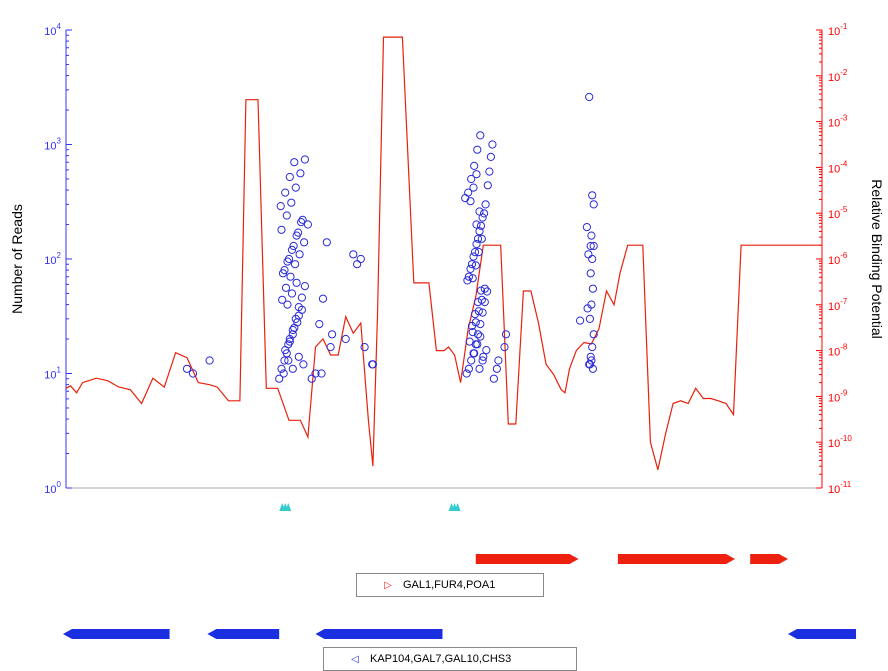 This screenshot has height=671, width=888. I want to click on right-tick-label: 10⁻³, so click(838, 122).